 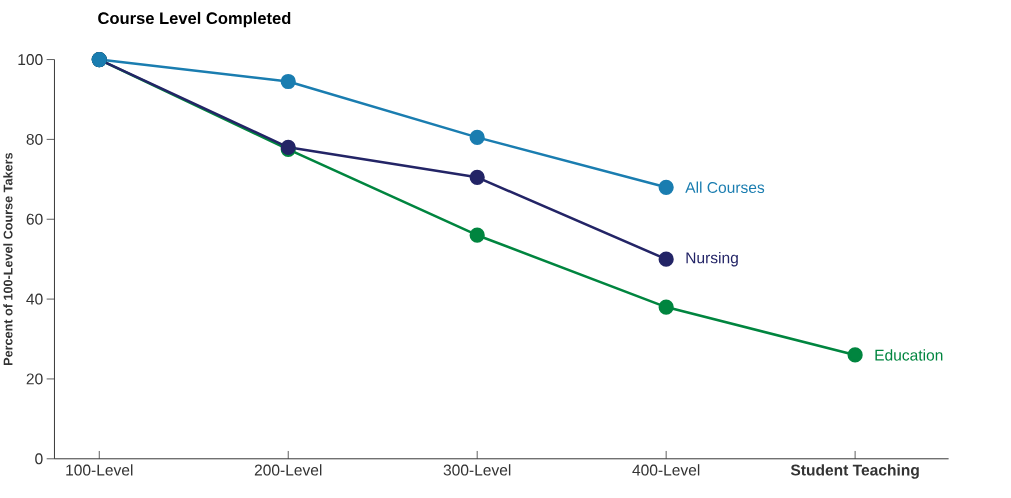 I want to click on y-tick-label: 60, so click(x=34, y=219).